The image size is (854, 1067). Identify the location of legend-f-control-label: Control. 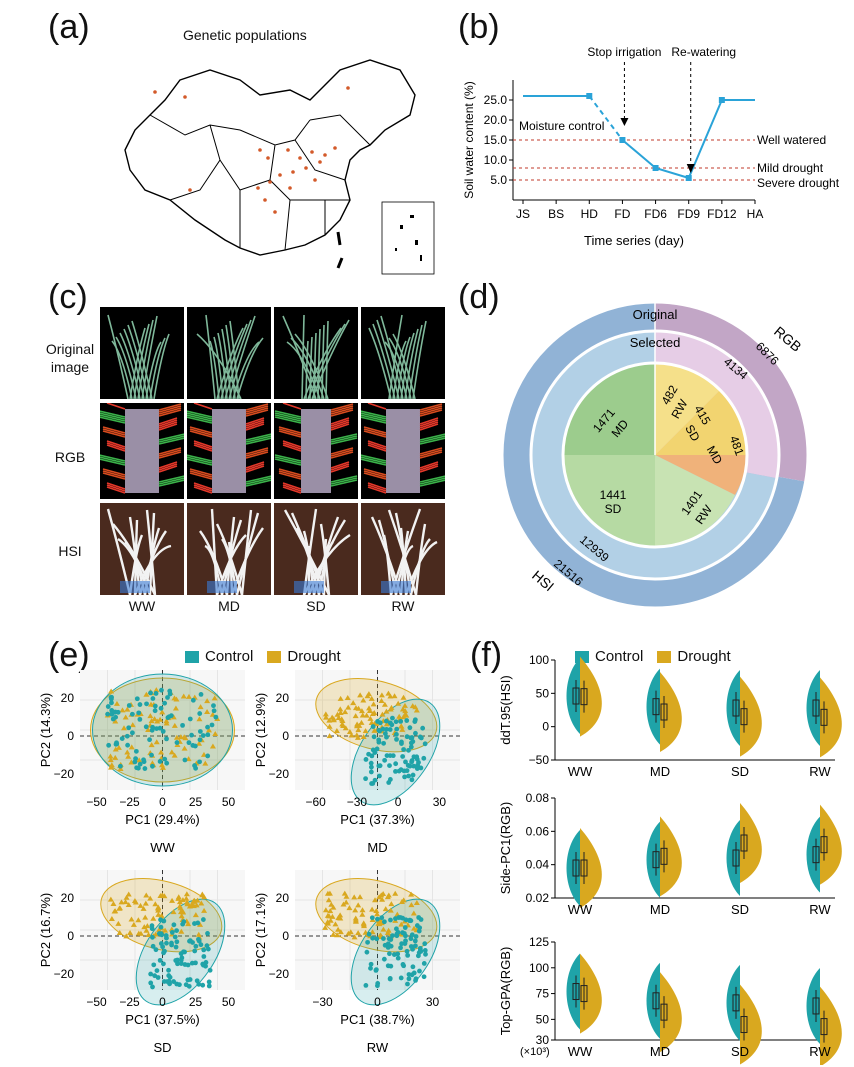
(619, 656).